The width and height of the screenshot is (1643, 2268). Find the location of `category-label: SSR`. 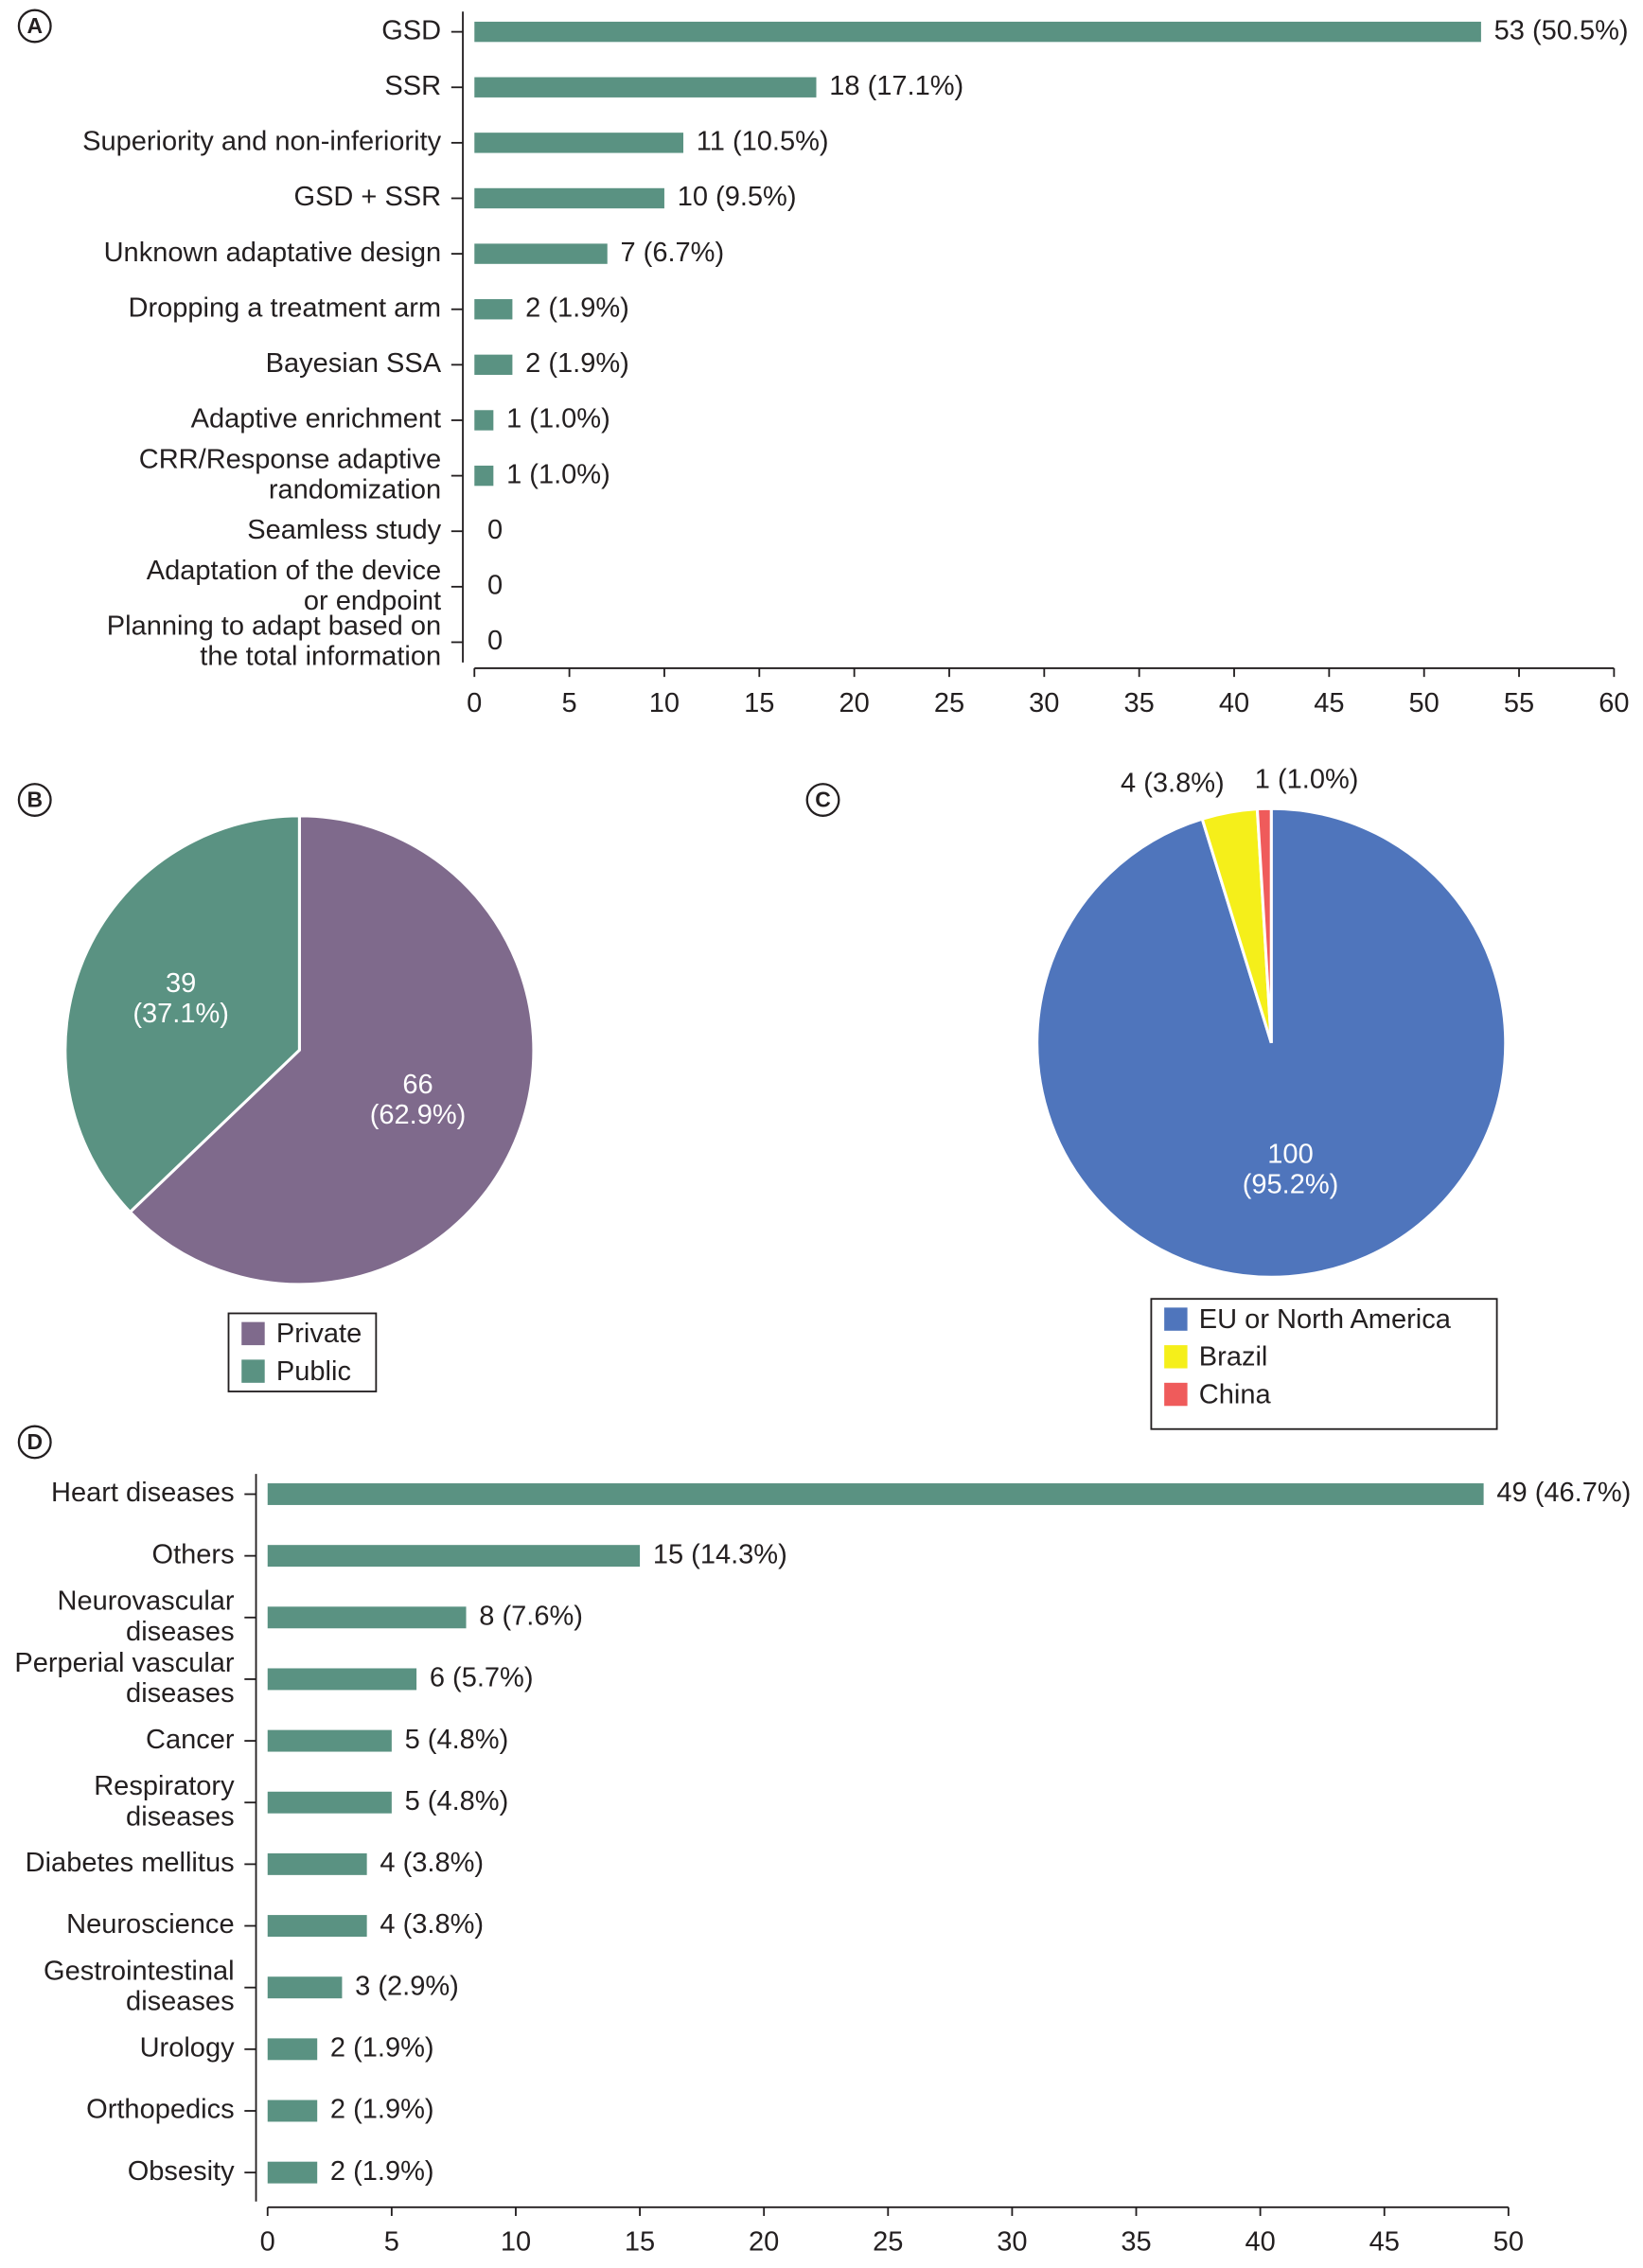

category-label: SSR is located at coordinates (412, 86).